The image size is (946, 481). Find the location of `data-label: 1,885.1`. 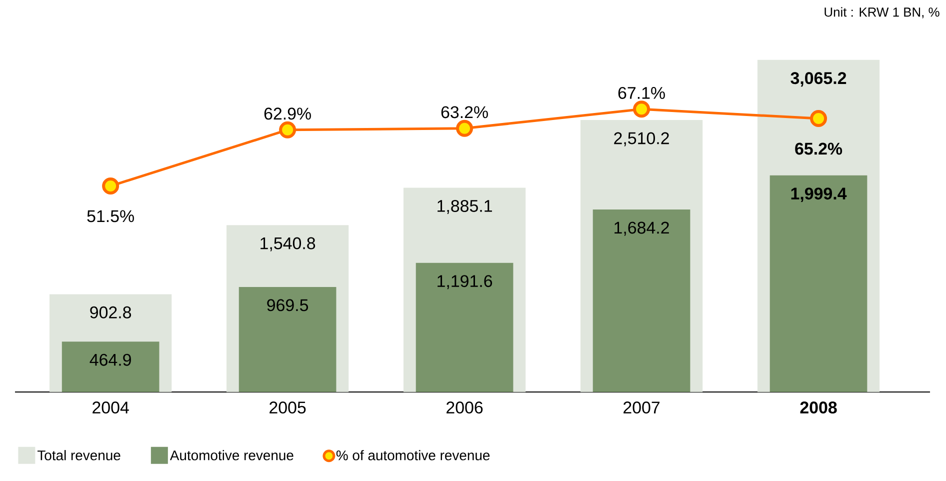

data-label: 1,885.1 is located at coordinates (465, 207).